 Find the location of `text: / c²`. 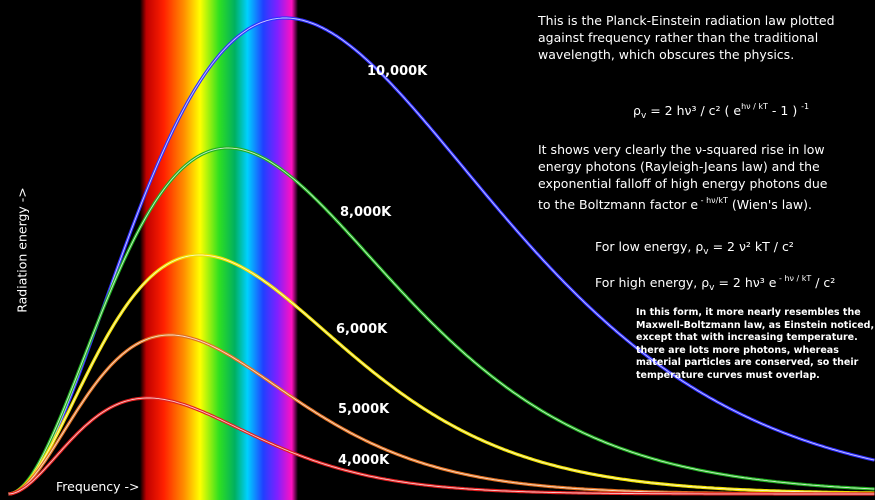

text: / c² is located at coordinates (823, 282).